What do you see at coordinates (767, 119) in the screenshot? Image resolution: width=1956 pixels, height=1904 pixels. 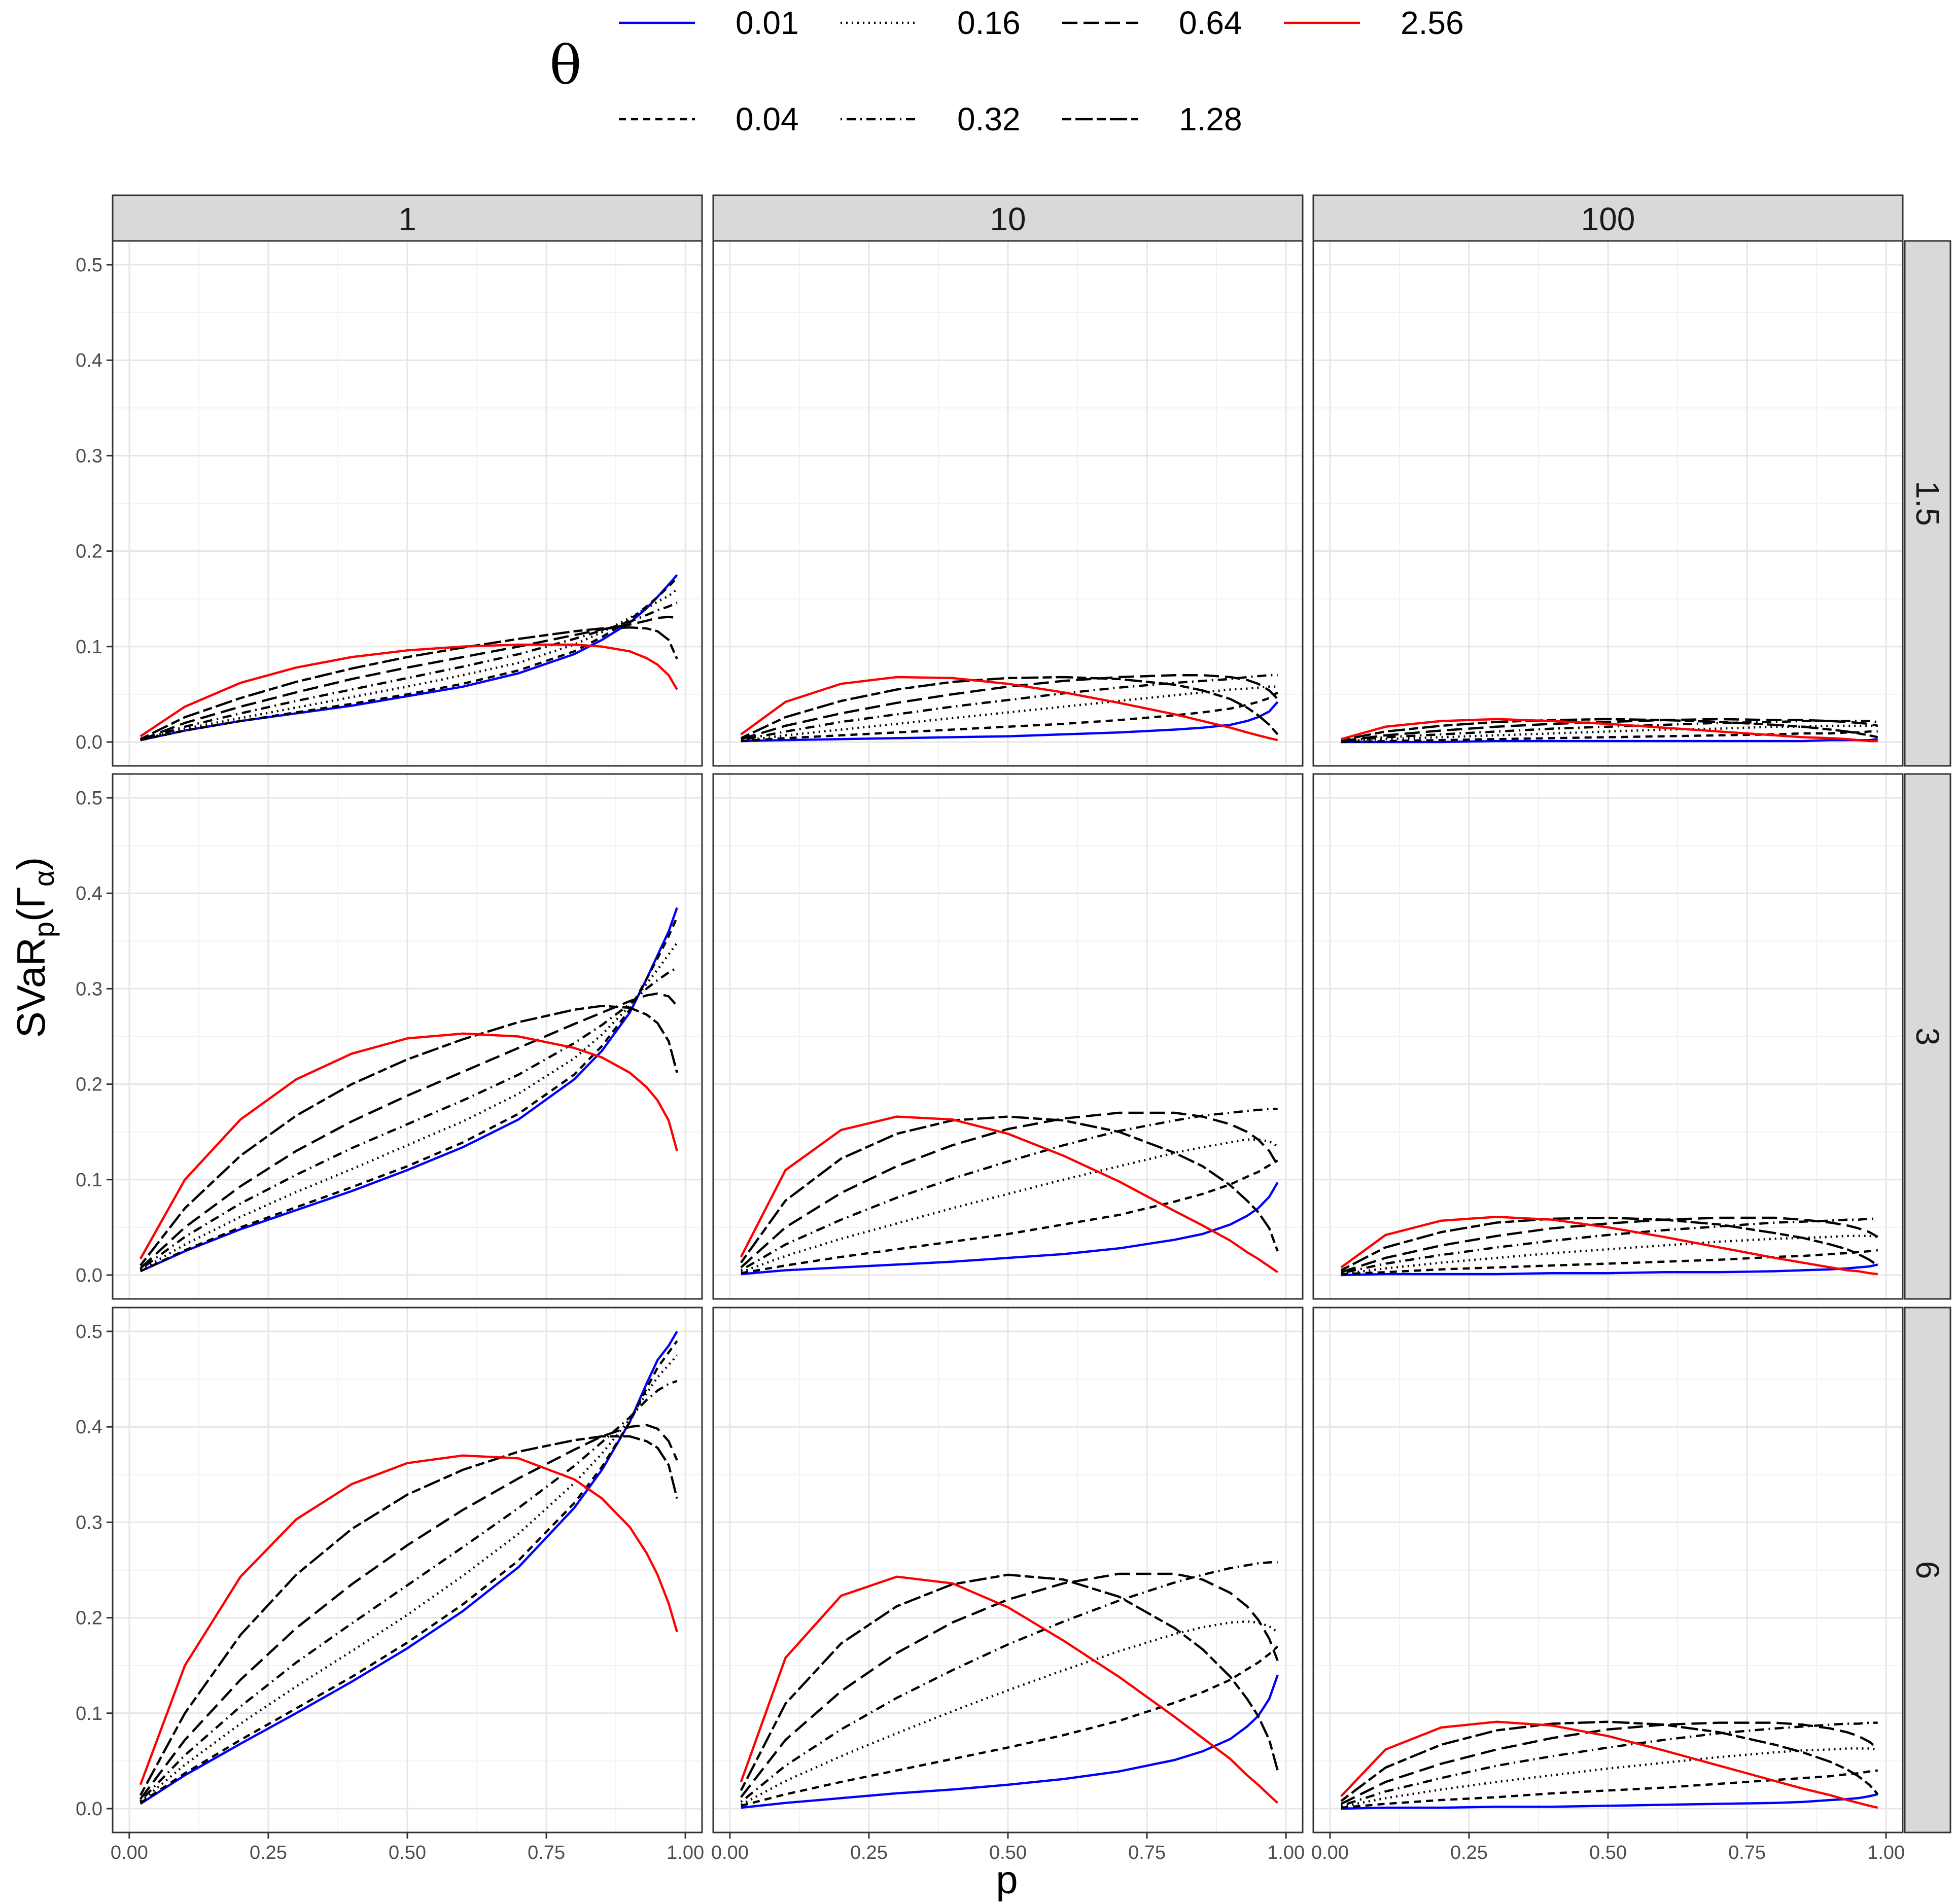 I see `legend-label: 0.04` at bounding box center [767, 119].